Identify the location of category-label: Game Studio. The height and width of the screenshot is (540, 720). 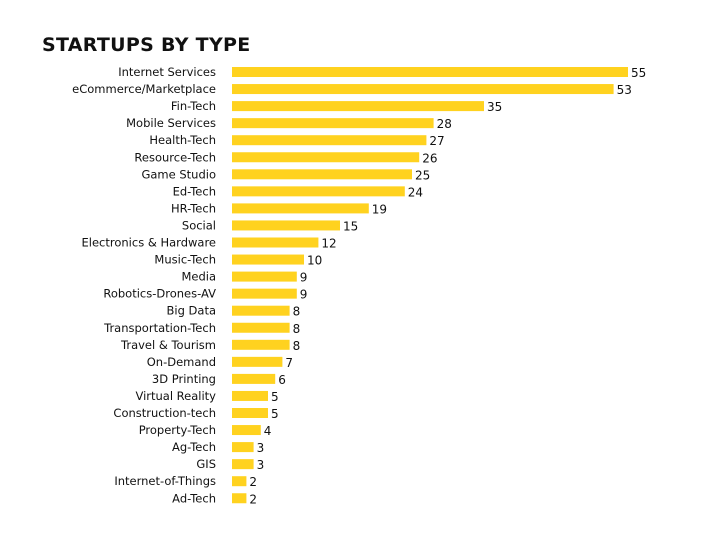
(178, 174).